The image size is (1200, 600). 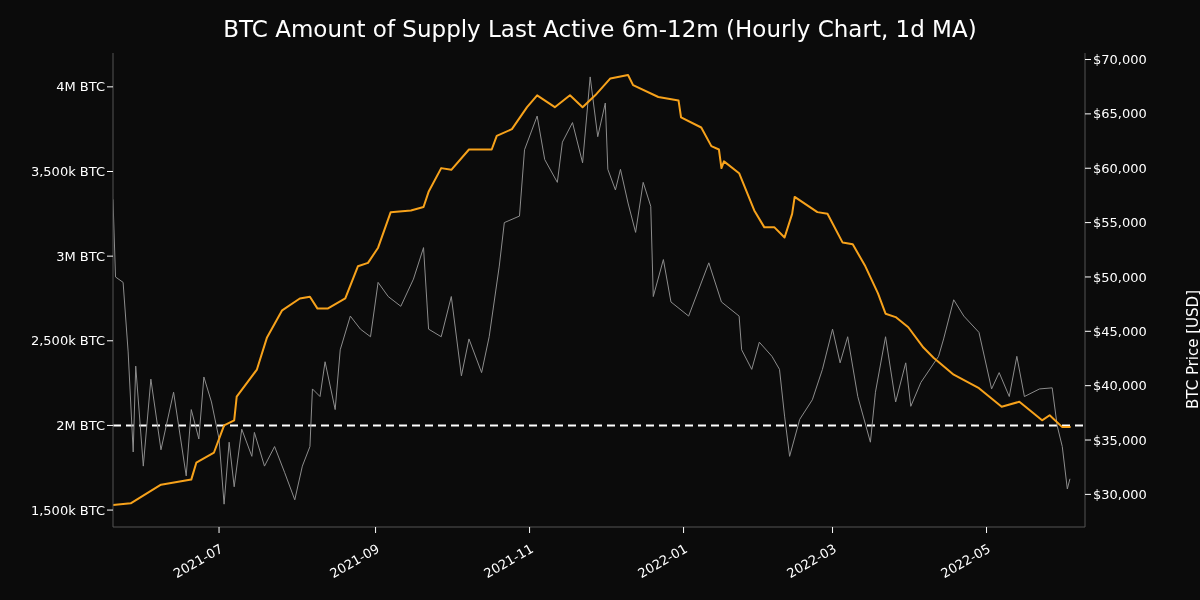 What do you see at coordinates (1120, 494) in the screenshot?
I see `y2-tick-label: $30,000` at bounding box center [1120, 494].